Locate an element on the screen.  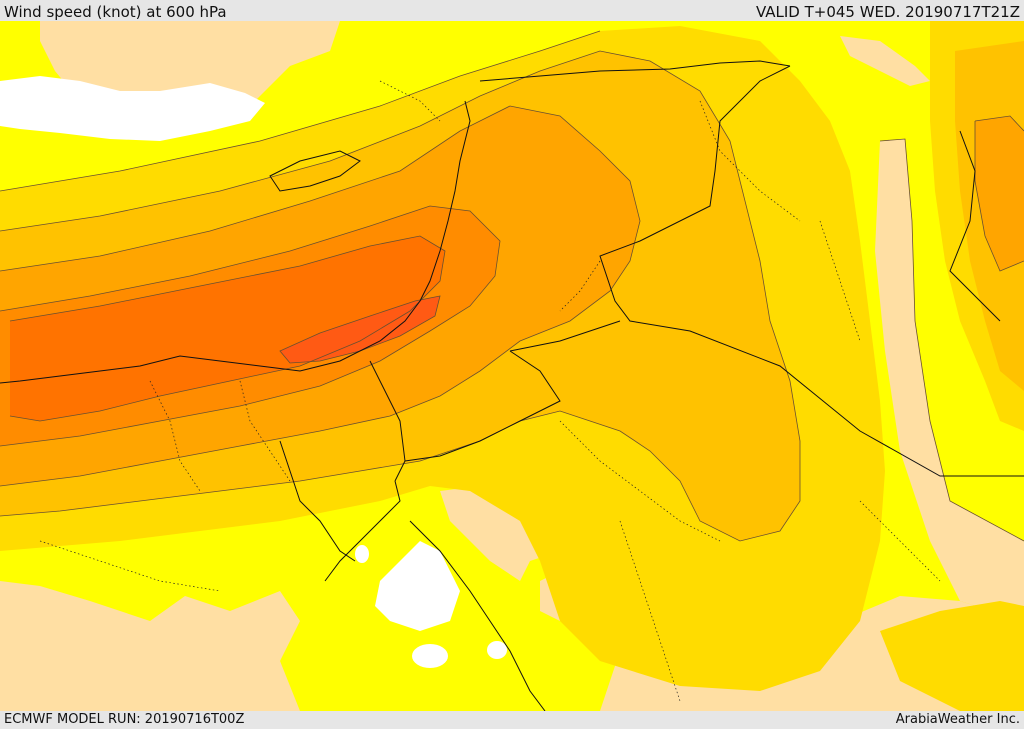
fill-orange-light-iran is located at coordinates (999, 193).